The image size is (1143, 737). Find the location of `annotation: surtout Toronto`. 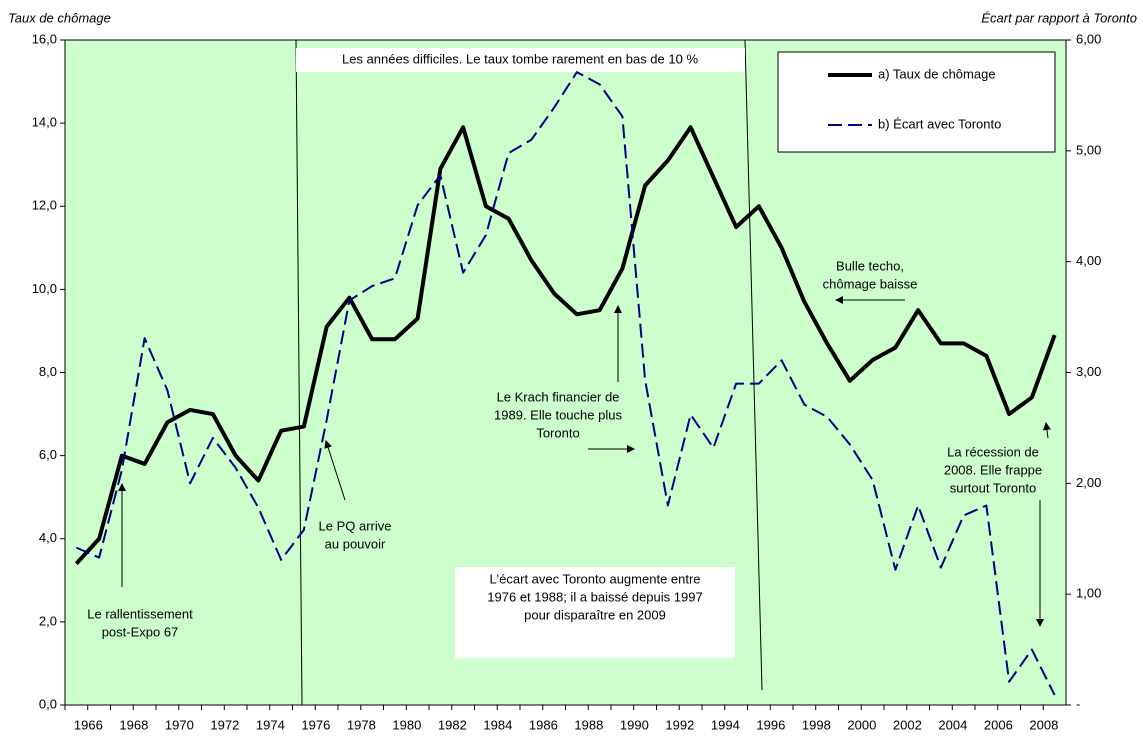

annotation: surtout Toronto is located at coordinates (993, 487).